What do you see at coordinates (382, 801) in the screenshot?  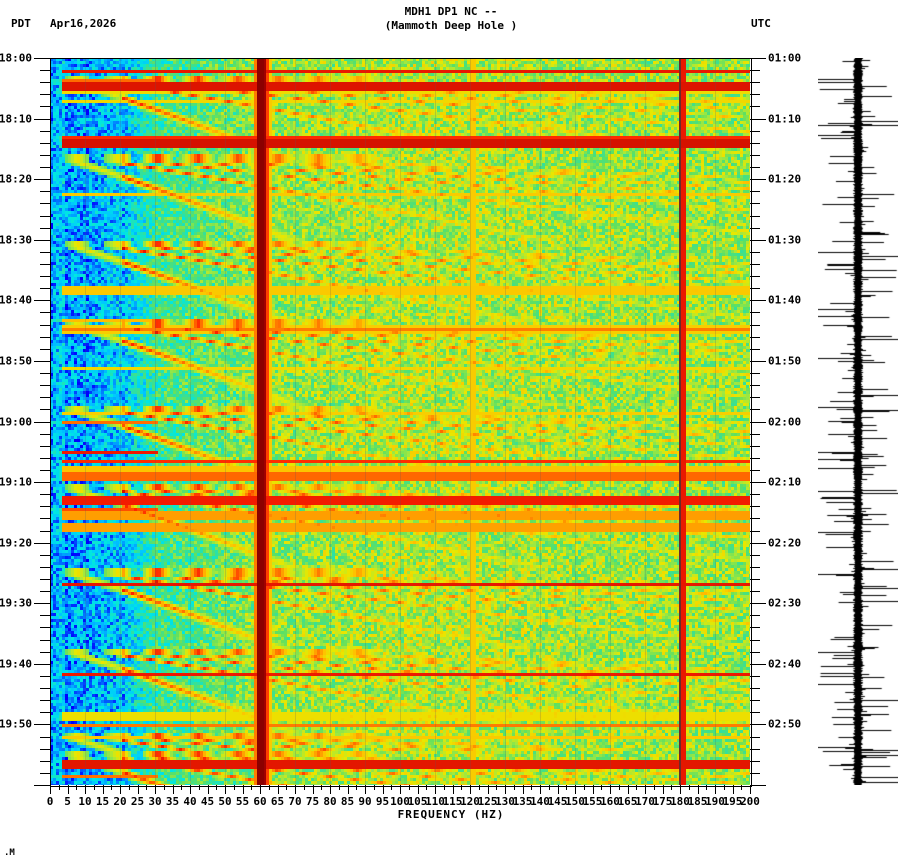 I see `frequency-label: 95` at bounding box center [382, 801].